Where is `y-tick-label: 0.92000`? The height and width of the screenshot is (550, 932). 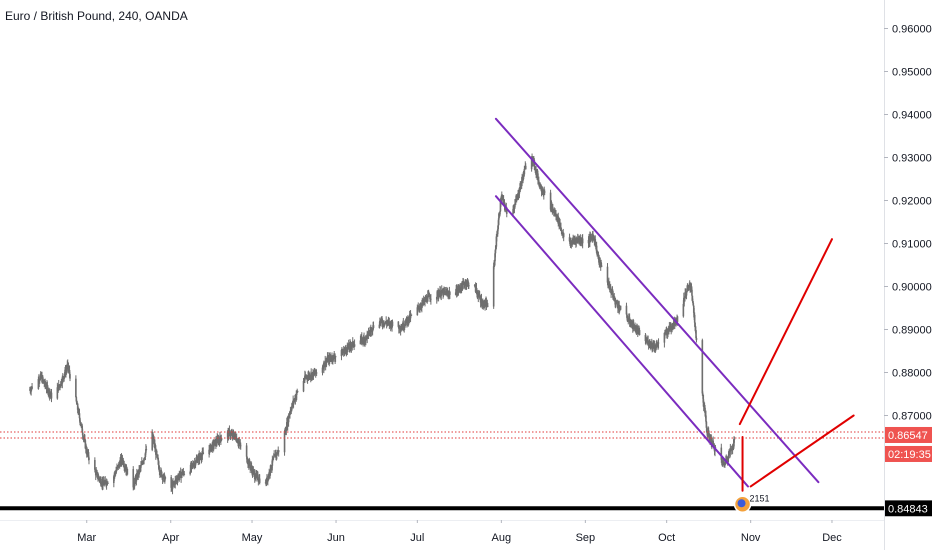
y-tick-label: 0.92000 is located at coordinates (912, 202).